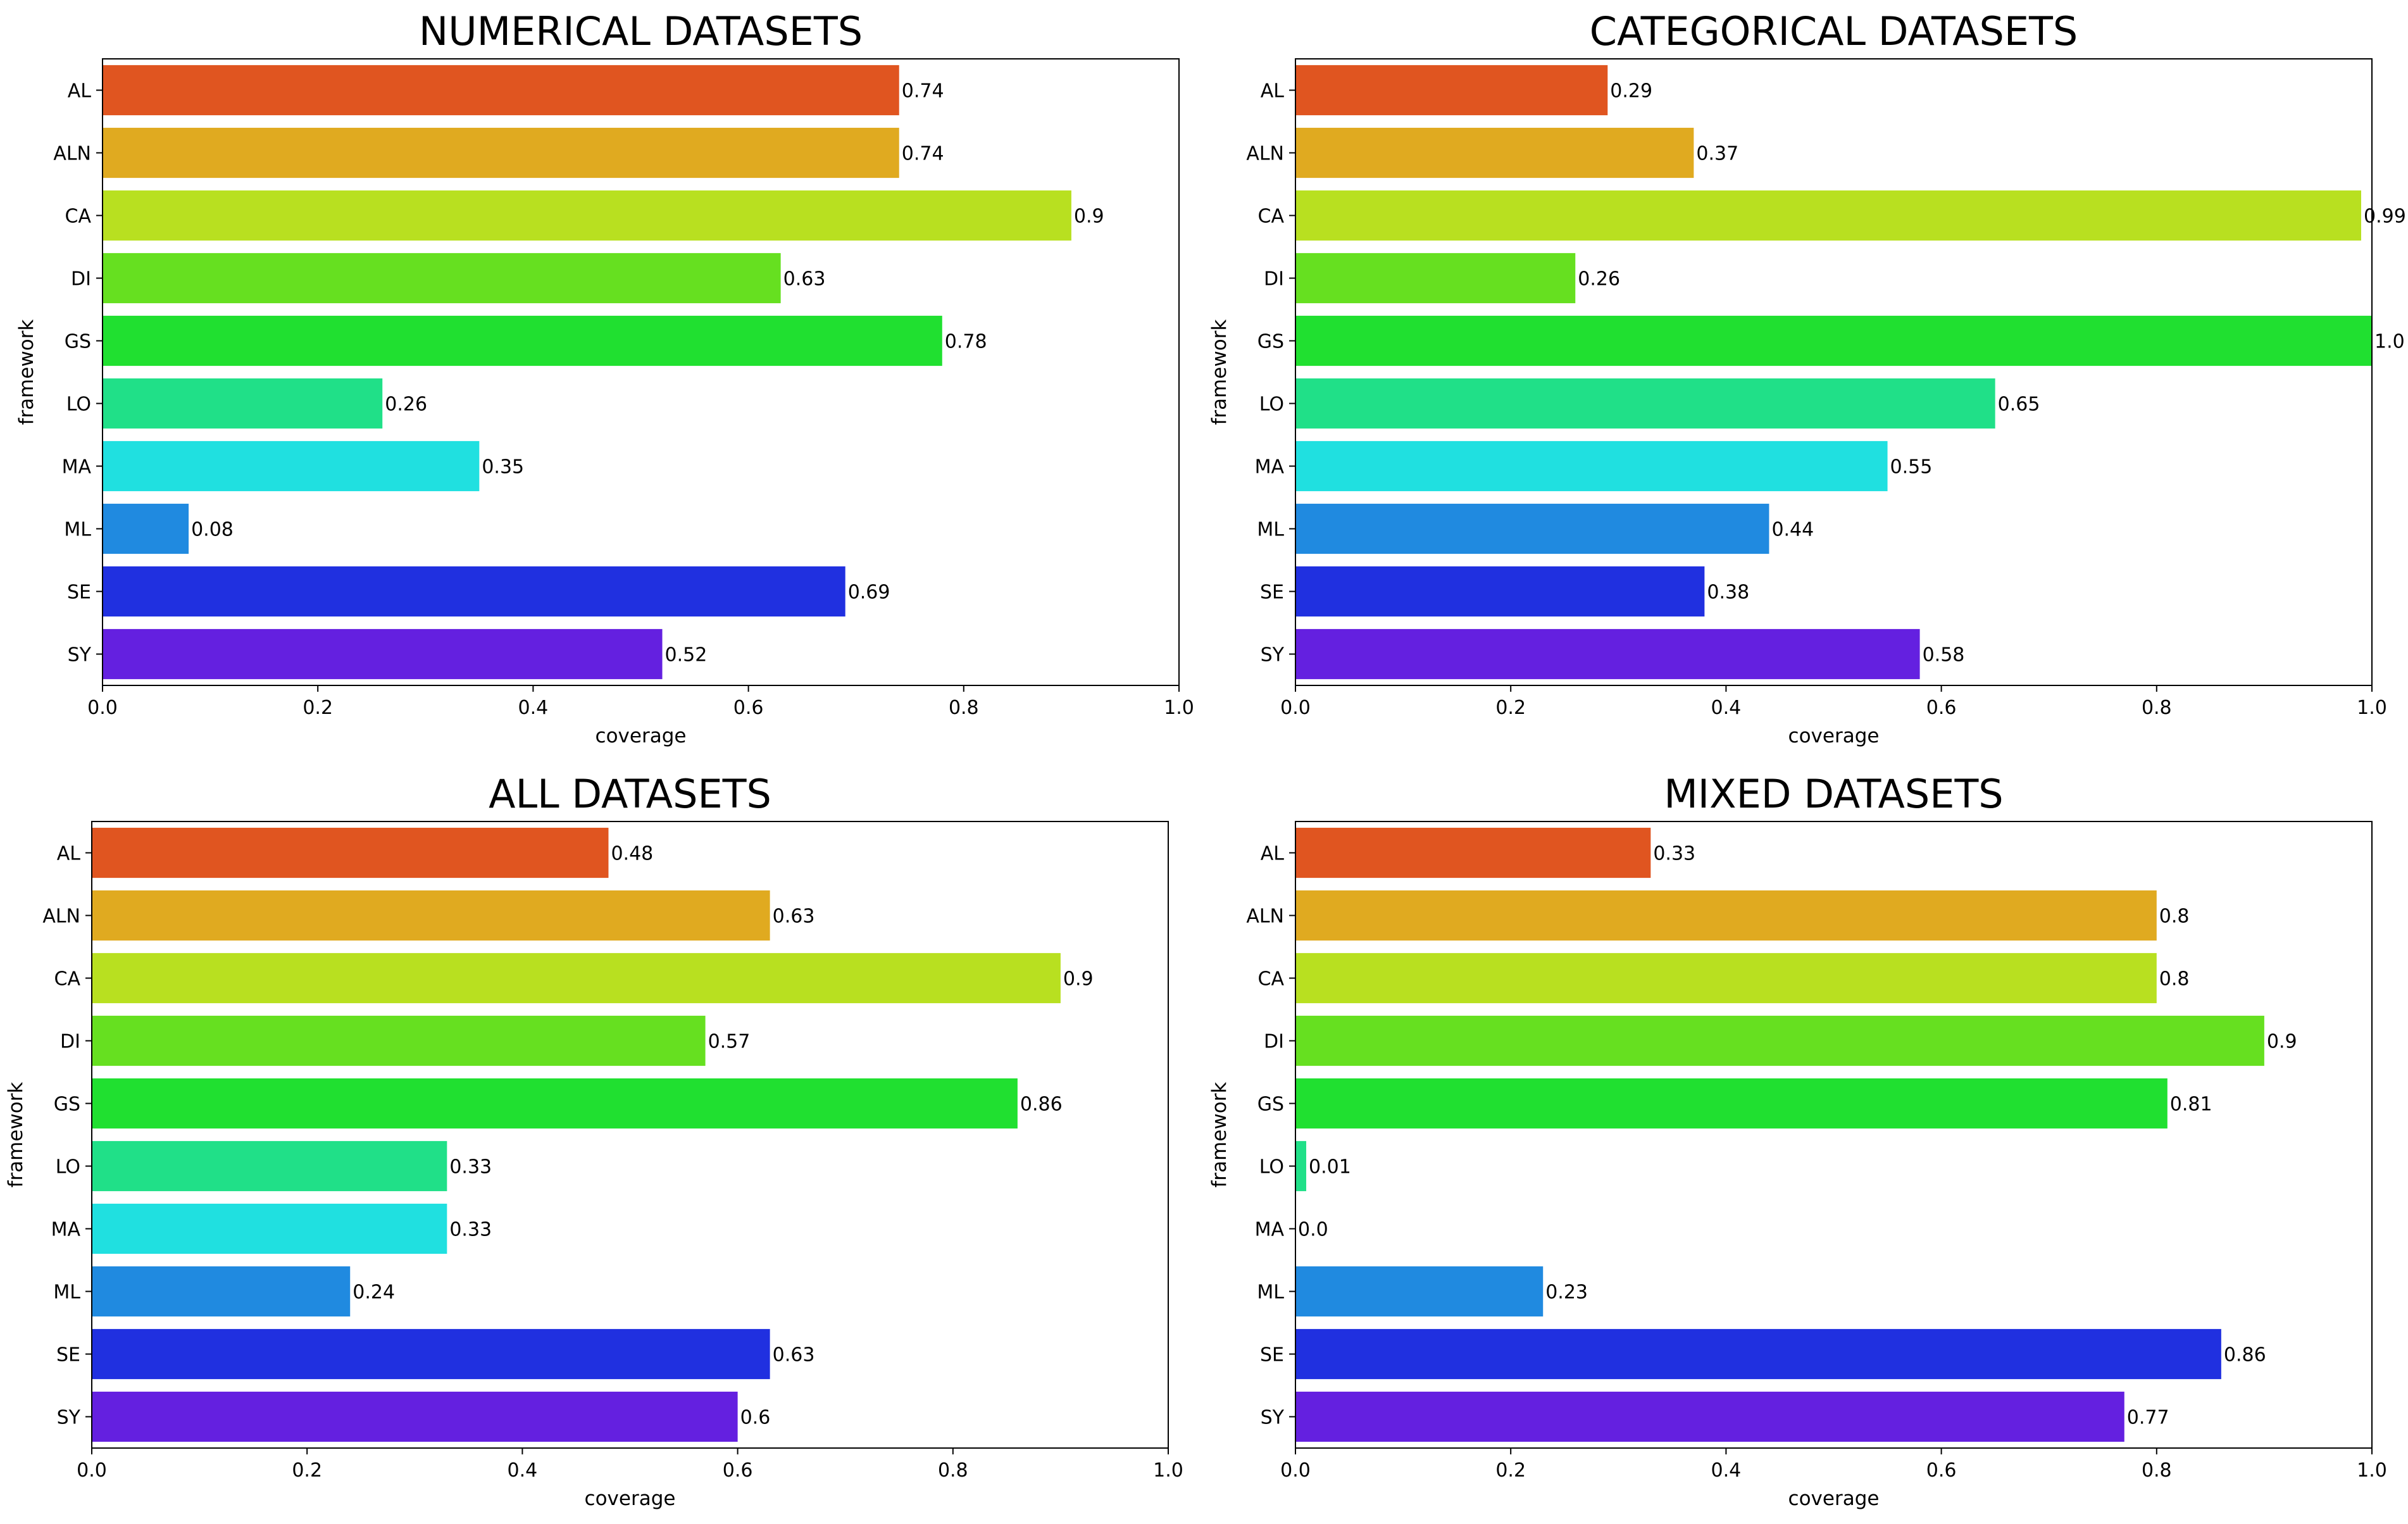  Describe the element at coordinates (1566, 1293) in the screenshot. I see `data-label: 0.23` at that location.